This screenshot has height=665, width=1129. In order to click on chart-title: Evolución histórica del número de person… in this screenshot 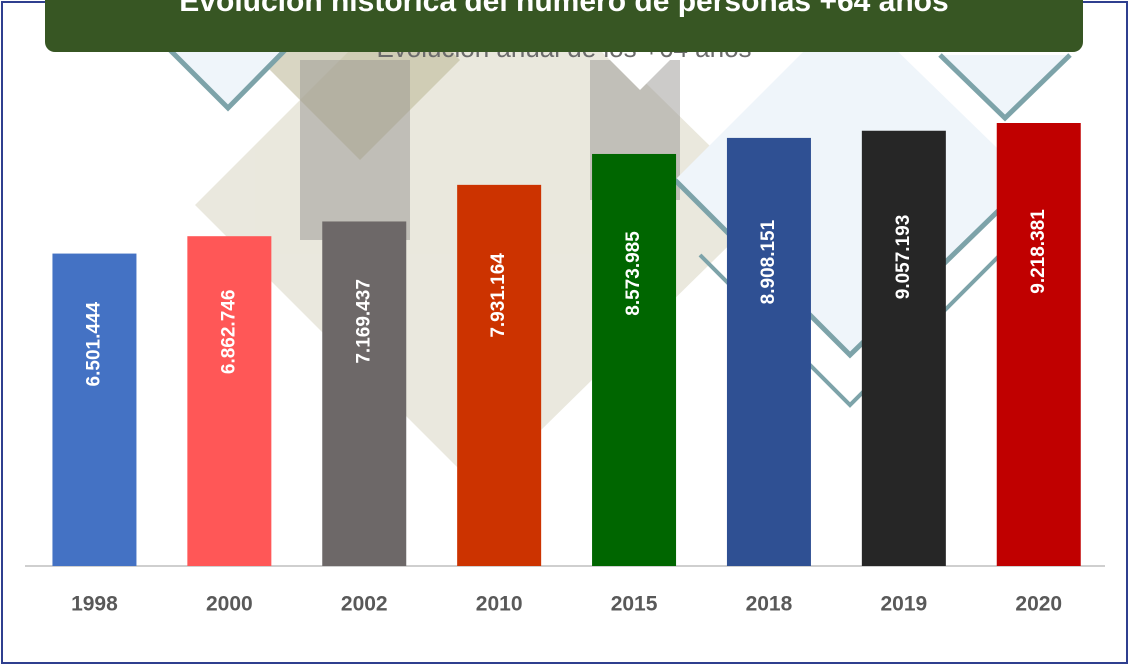, I will do `click(563, 9)`.